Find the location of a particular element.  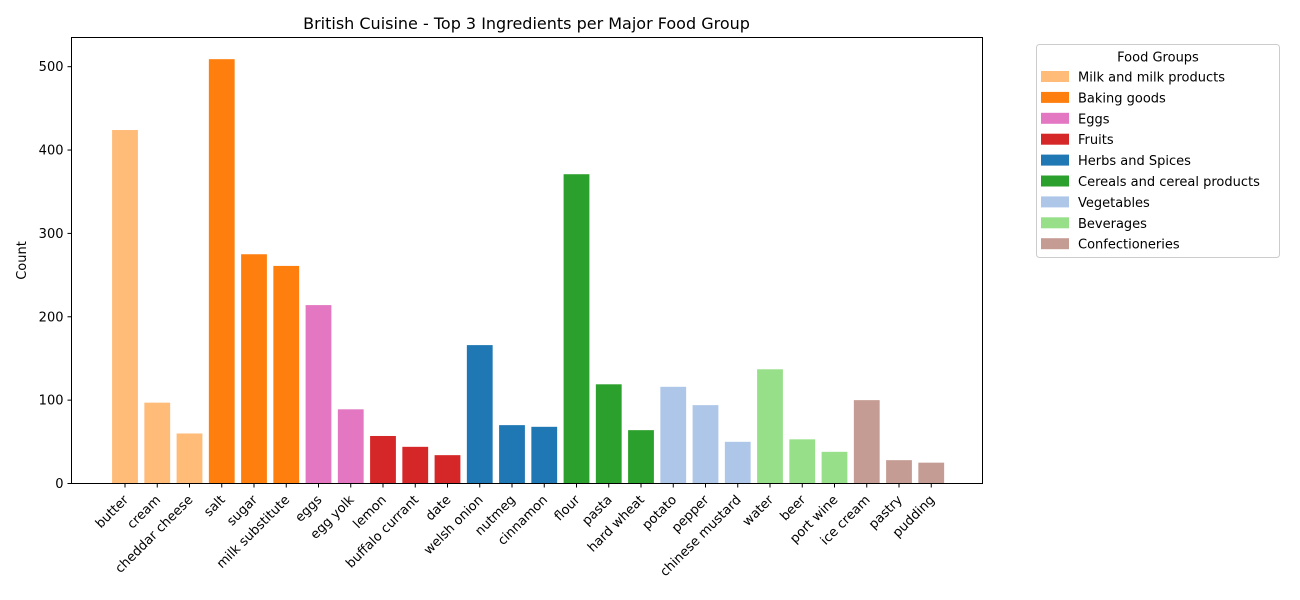

y-axis-label: Count is located at coordinates (22, 260).